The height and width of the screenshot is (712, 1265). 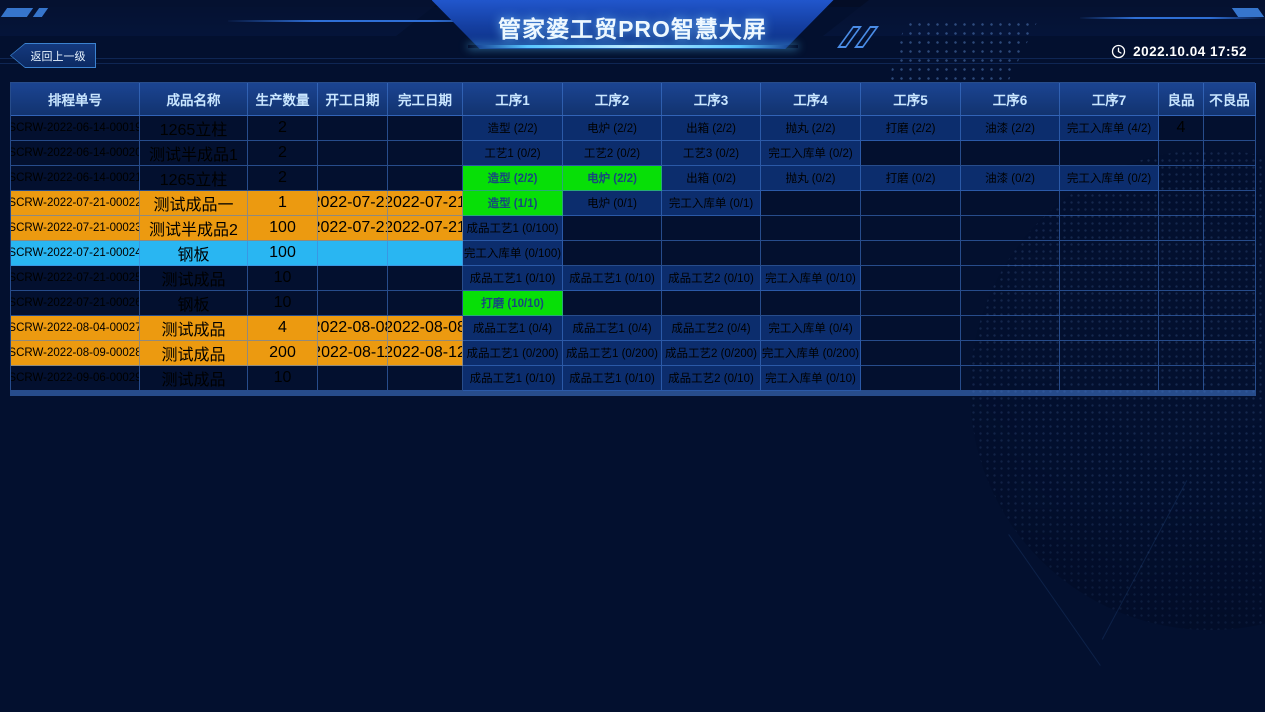 What do you see at coordinates (1181, 99) in the screenshot?
I see `column-header: 良品` at bounding box center [1181, 99].